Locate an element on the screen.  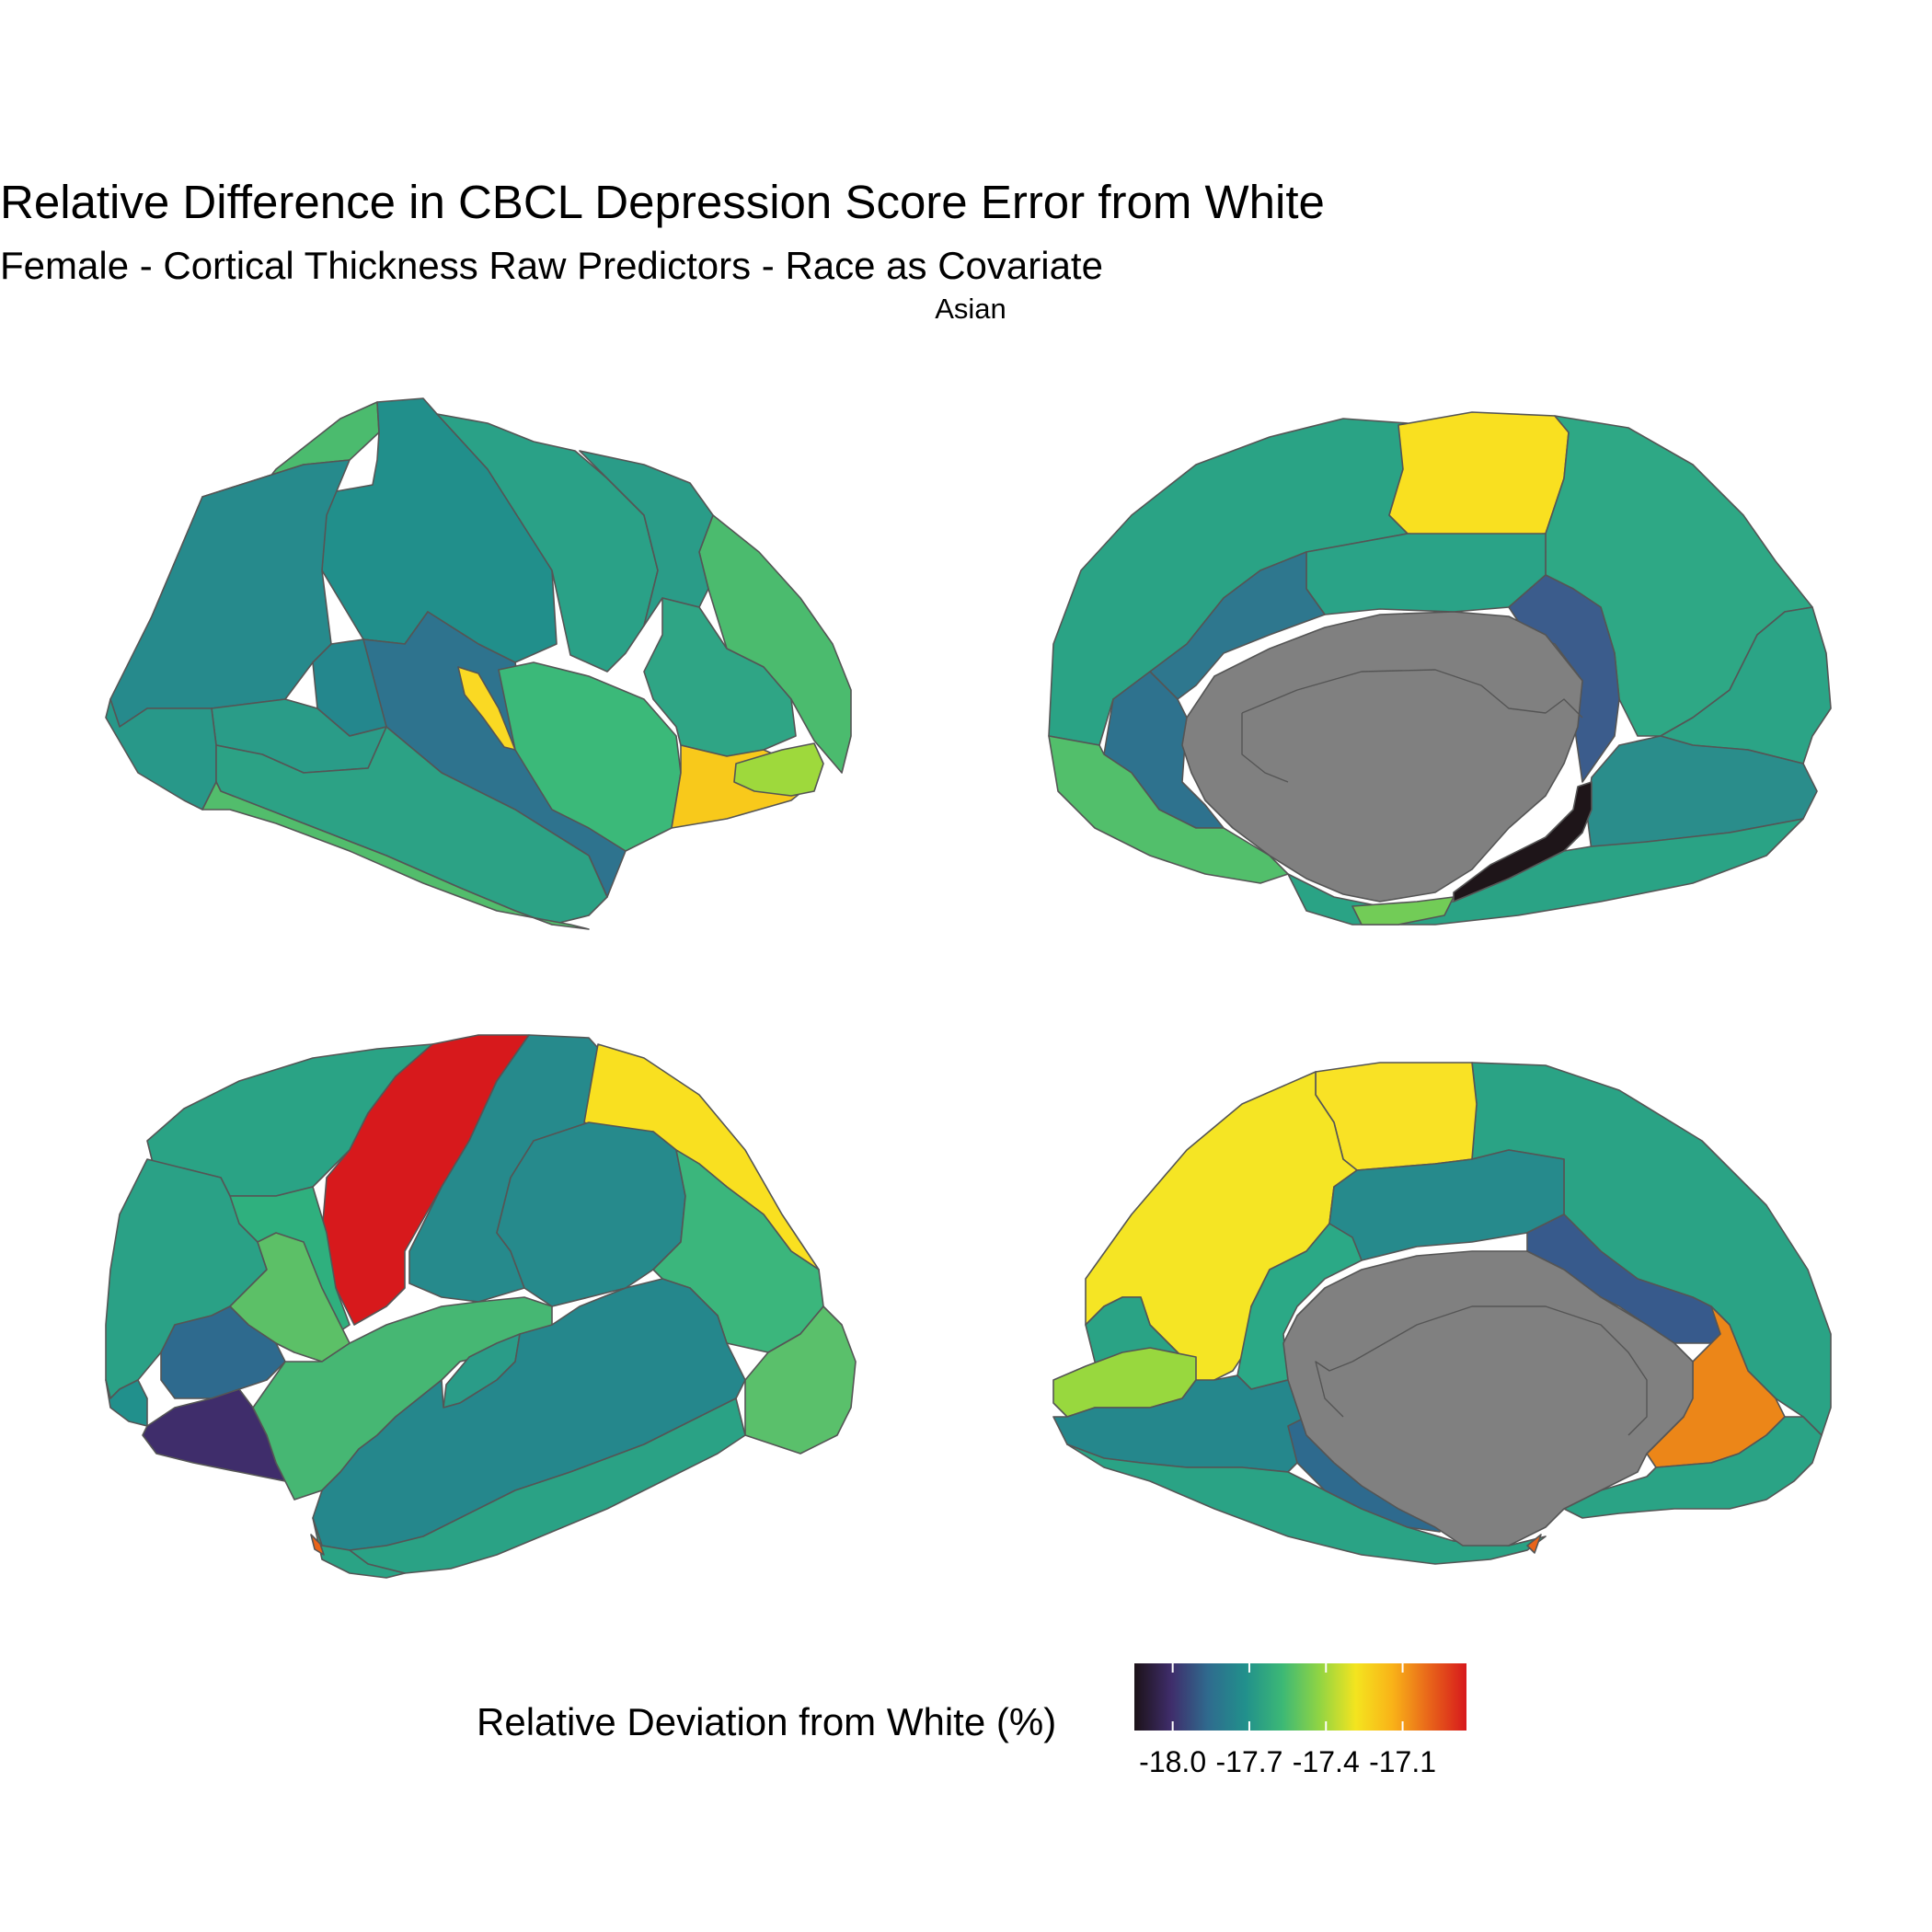
view-right-lateral is located at coordinates (481, 1306).